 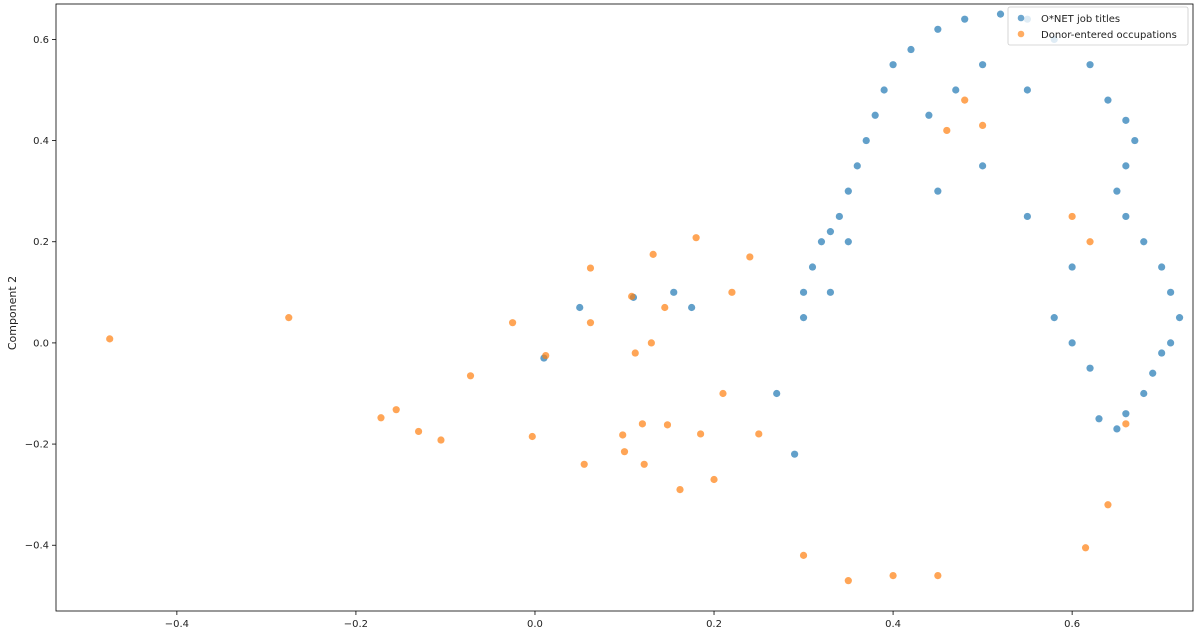 What do you see at coordinates (37, 546) in the screenshot?
I see `y-tick-label: −0.4` at bounding box center [37, 546].